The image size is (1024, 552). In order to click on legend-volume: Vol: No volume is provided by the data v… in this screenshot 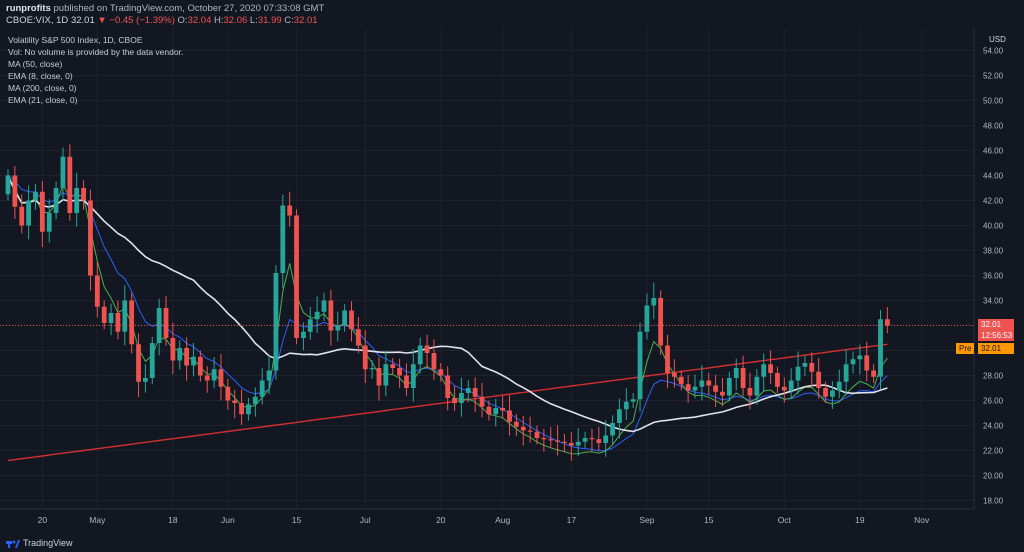, I will do `click(96, 52)`.